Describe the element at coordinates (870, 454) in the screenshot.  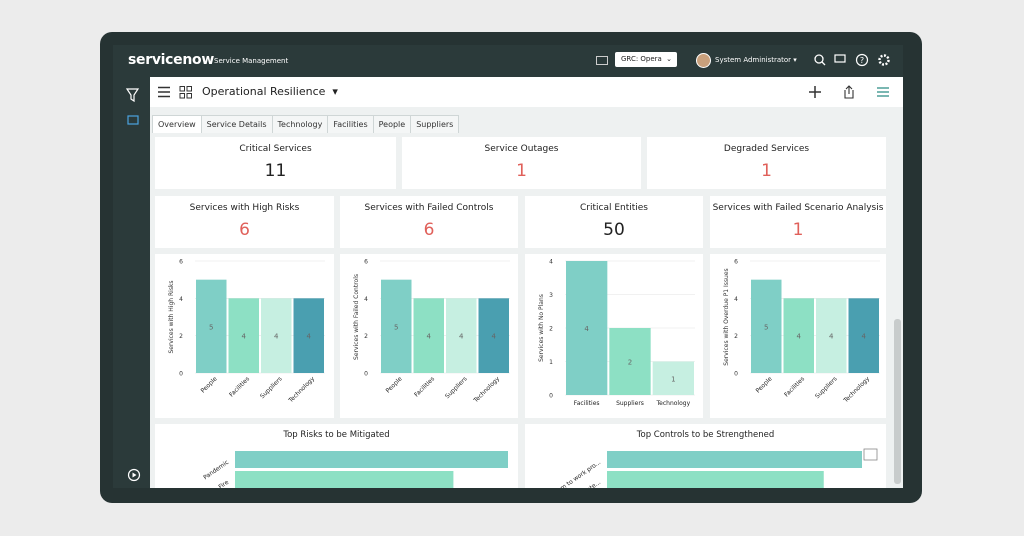
I see `chart-menu` at that location.